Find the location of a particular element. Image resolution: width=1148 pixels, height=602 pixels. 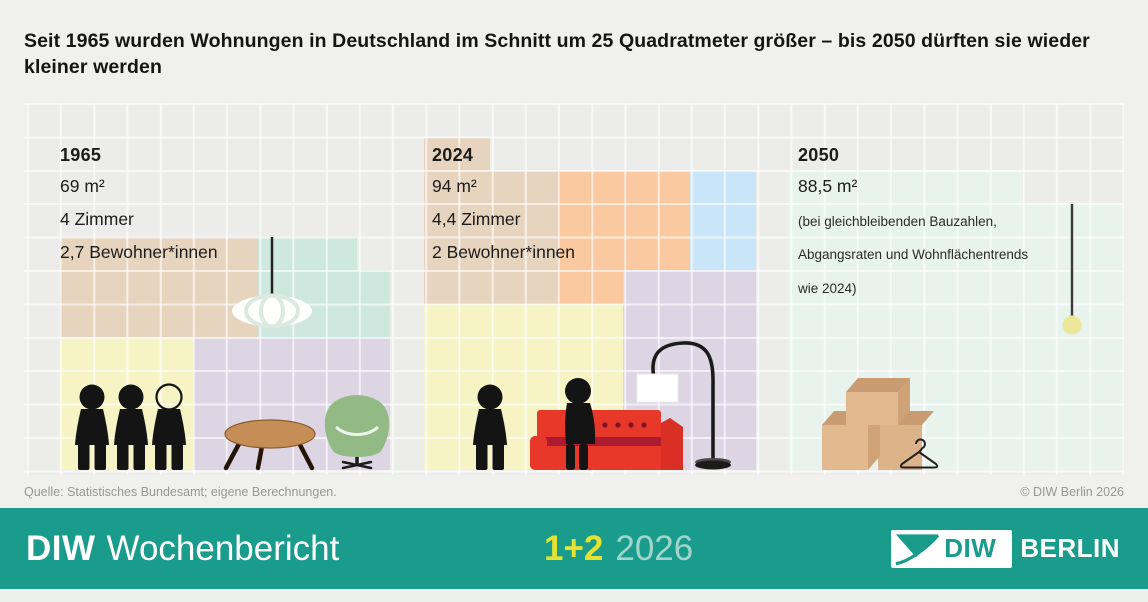

panel-1965-year: 1965 is located at coordinates (81, 155).